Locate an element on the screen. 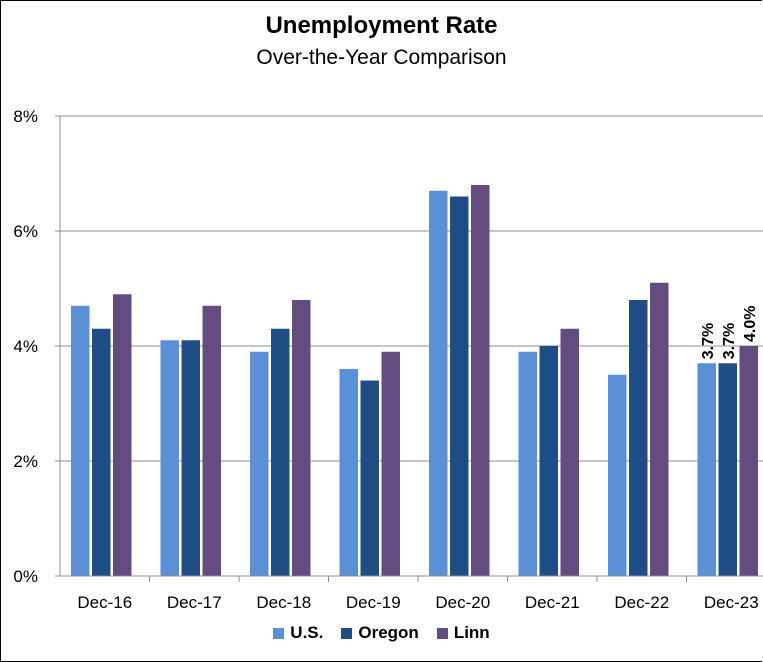 The width and height of the screenshot is (763, 662). legend-label-oregon: Oregon is located at coordinates (388, 632).